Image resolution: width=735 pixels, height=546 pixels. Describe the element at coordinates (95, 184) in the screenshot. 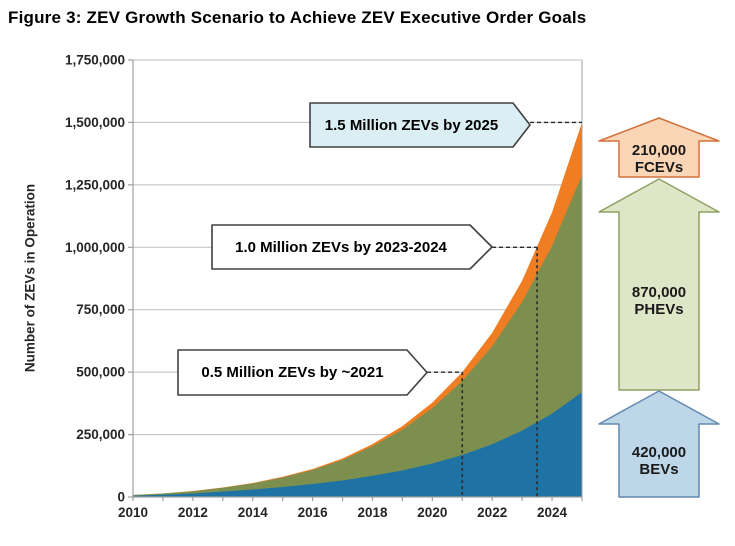

I see `y-tick-label: 1,250,000` at that location.